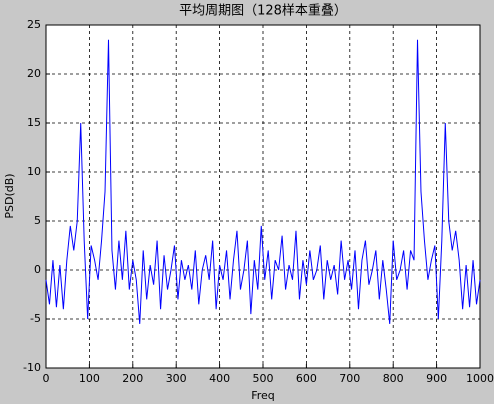 The width and height of the screenshot is (494, 404). I want to click on x-tick-label: 200, so click(132, 378).